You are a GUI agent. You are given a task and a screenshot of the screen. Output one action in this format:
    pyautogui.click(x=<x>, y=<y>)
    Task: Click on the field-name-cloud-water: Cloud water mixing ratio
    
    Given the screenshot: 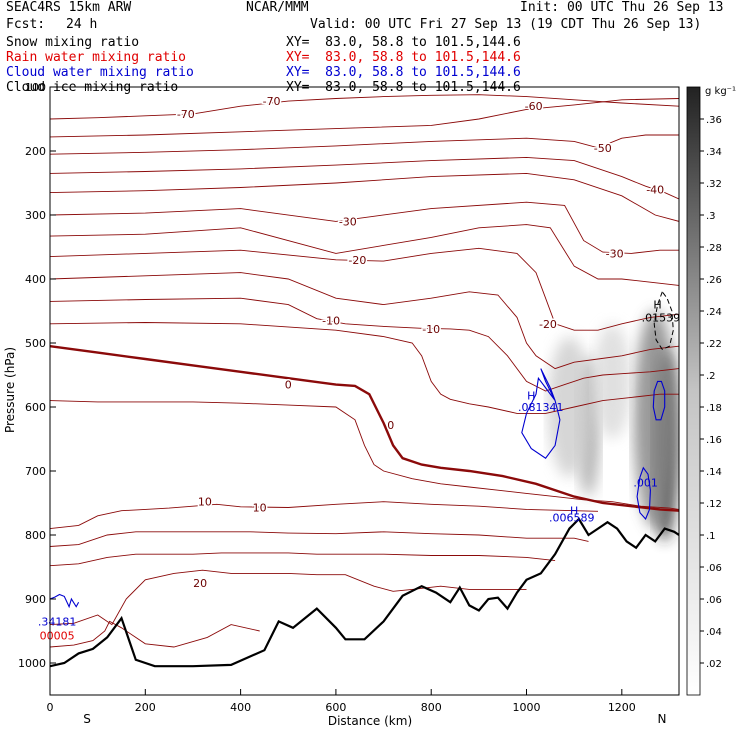 What is the action you would take?
    pyautogui.click(x=100, y=72)
    